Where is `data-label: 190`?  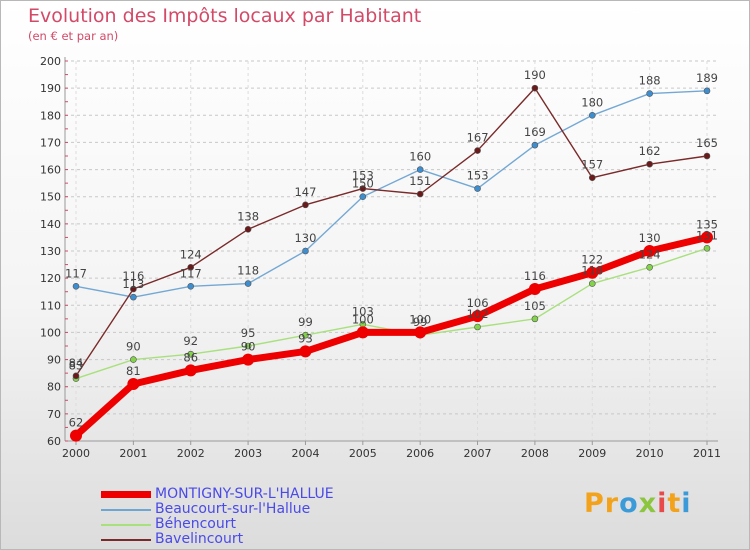
data-label: 190 is located at coordinates (535, 75).